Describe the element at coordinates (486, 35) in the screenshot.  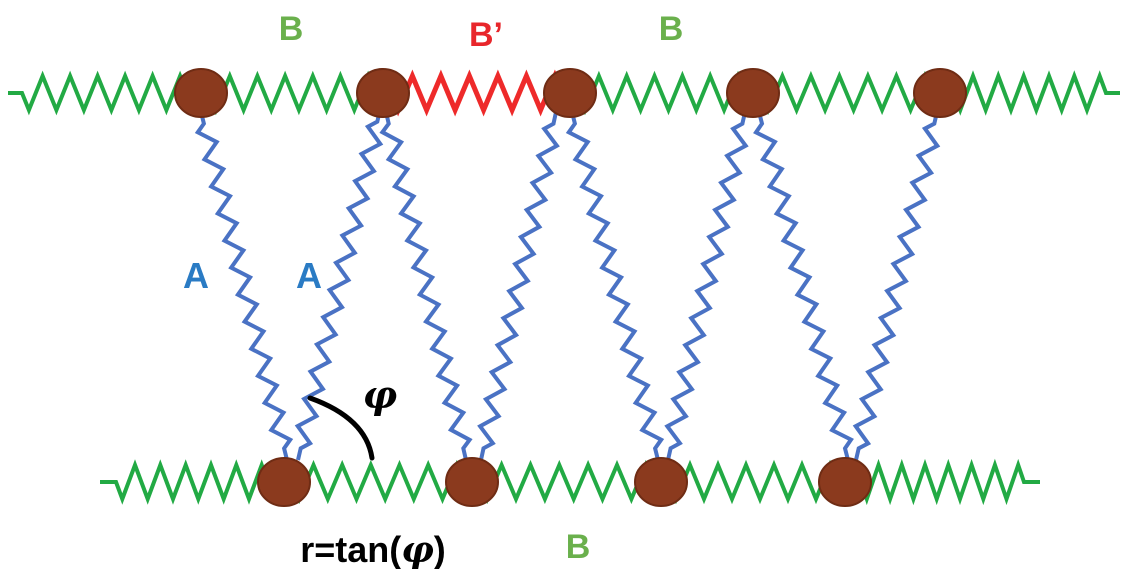
I see `label-b-prime: B’` at that location.